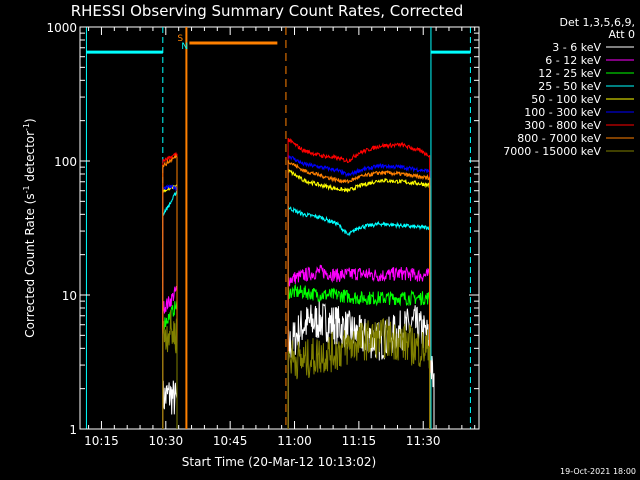  Describe the element at coordinates (597, 22) in the screenshot. I see `legend-header-1: Det 1,3,5,6,9,` at that location.